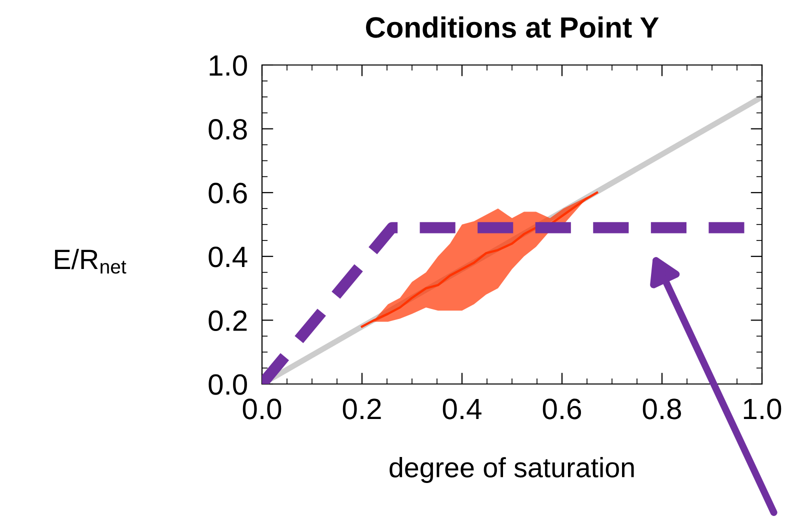 Image resolution: width=801 pixels, height=519 pixels. What do you see at coordinates (662, 409) in the screenshot?
I see `x-tick-label: 0.8` at bounding box center [662, 409].